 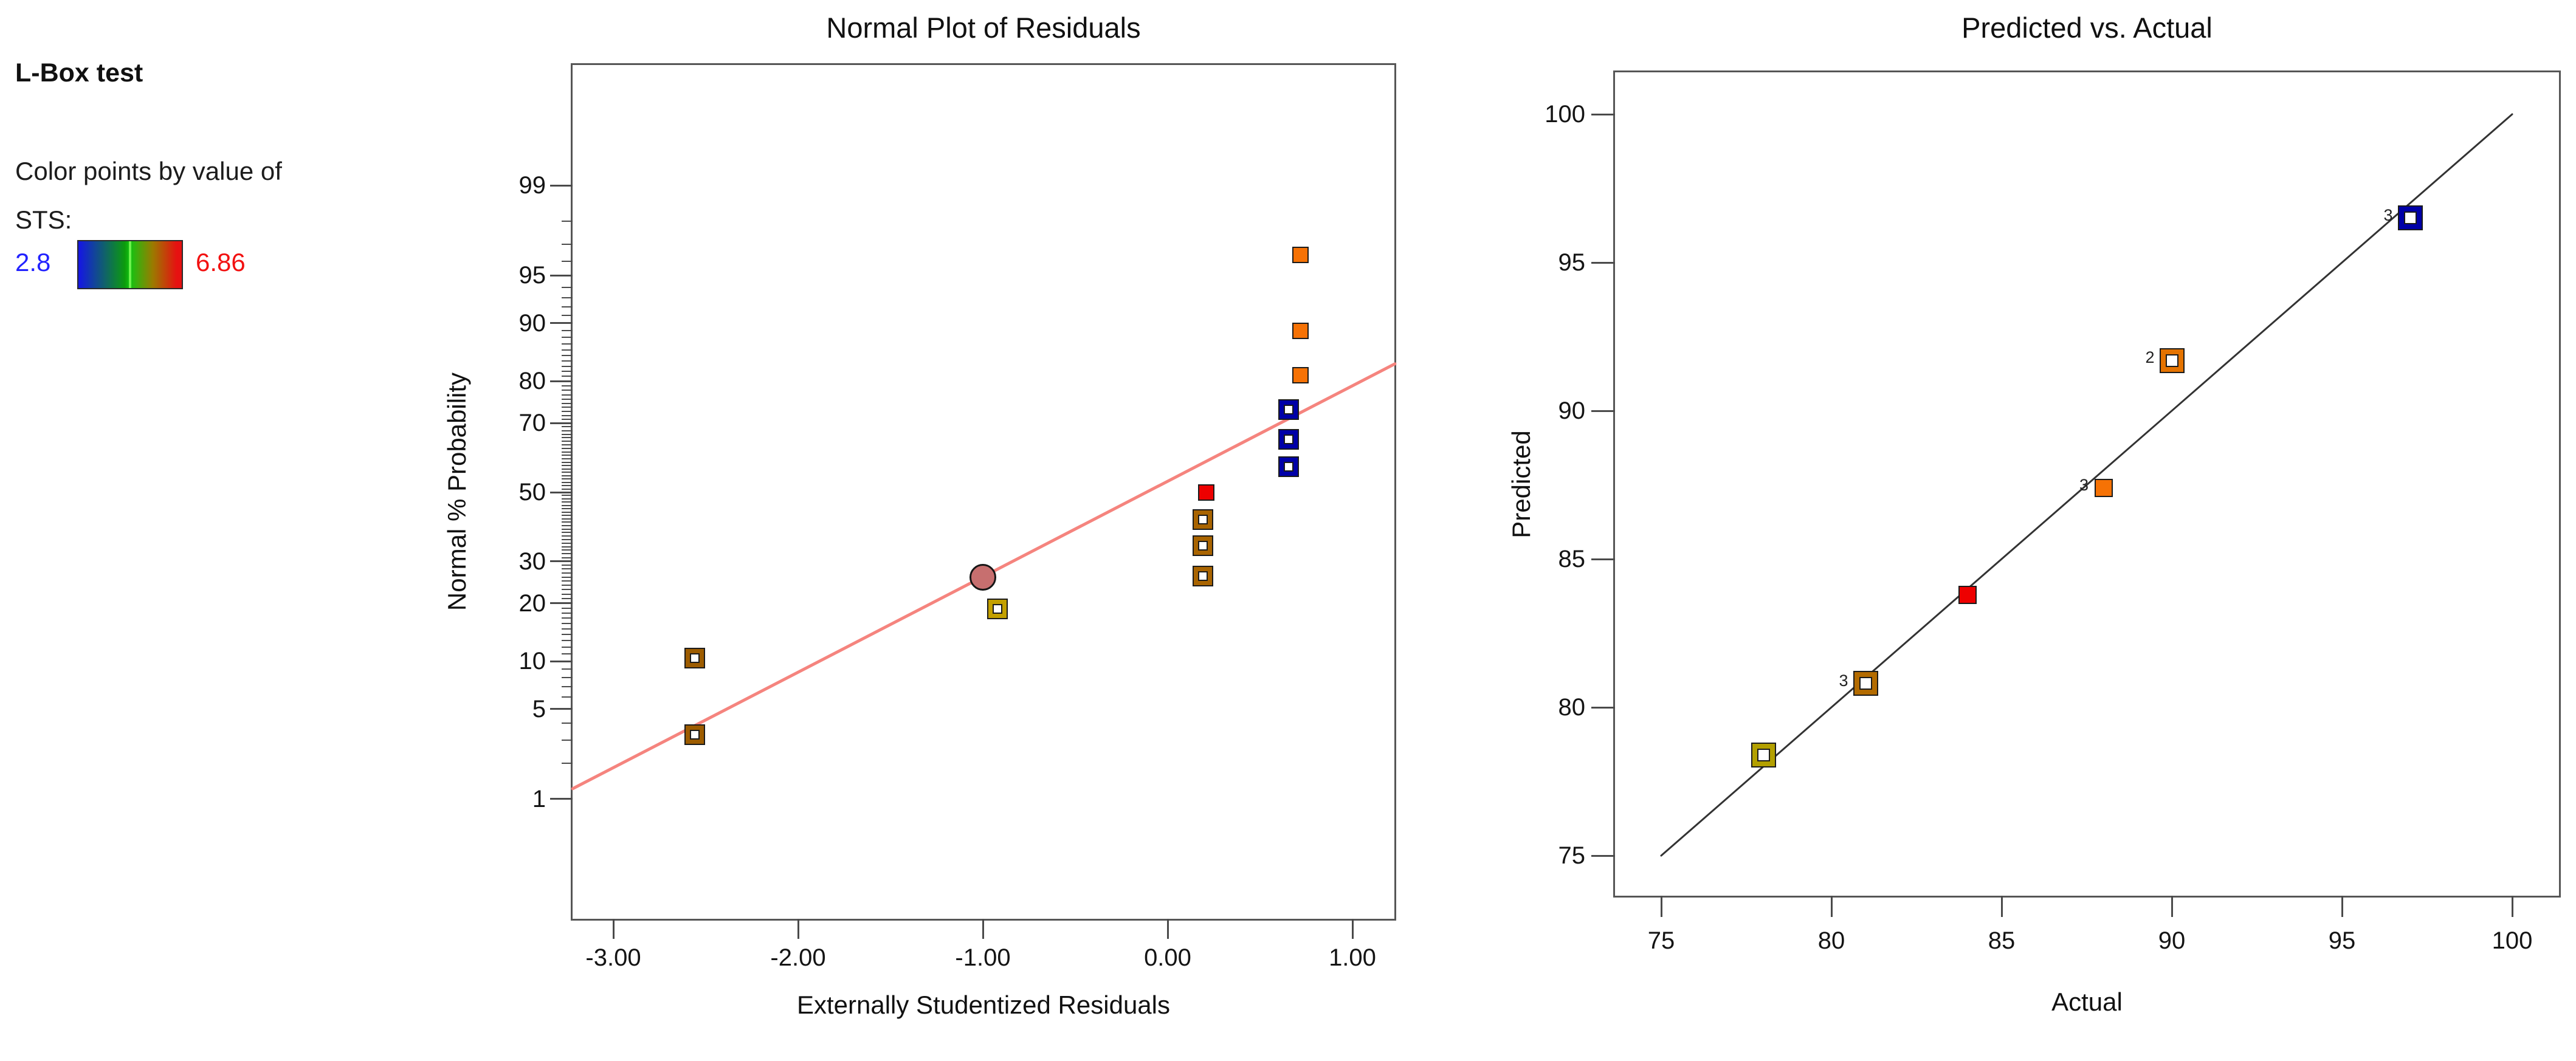 I want to click on y-axis-tick-label: 85, so click(x=1572, y=559).